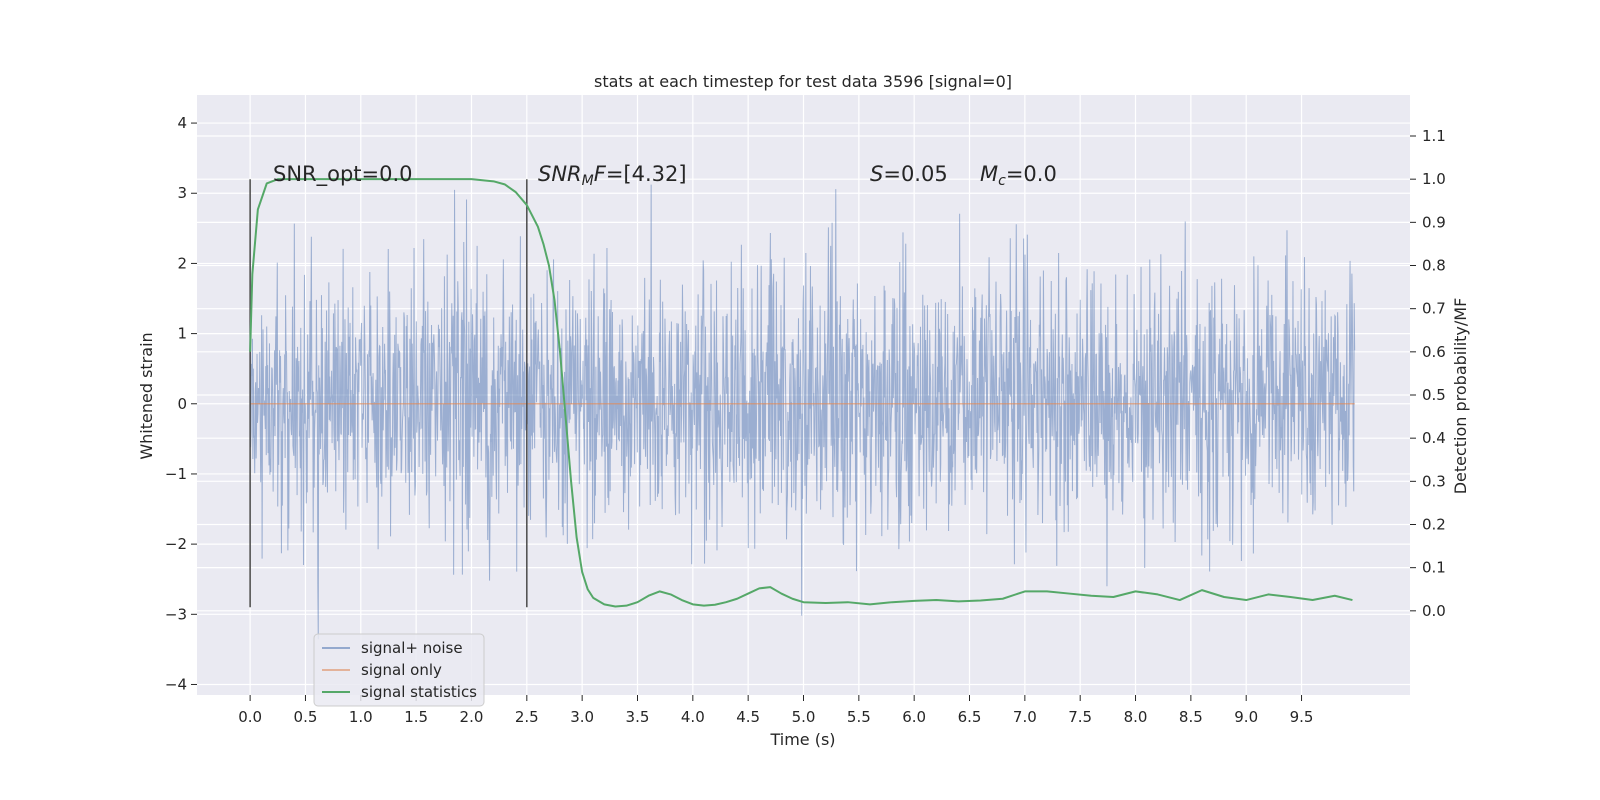 This screenshot has width=1600, height=800. I want to click on y2-tick-label: 0.8, so click(1434, 266).